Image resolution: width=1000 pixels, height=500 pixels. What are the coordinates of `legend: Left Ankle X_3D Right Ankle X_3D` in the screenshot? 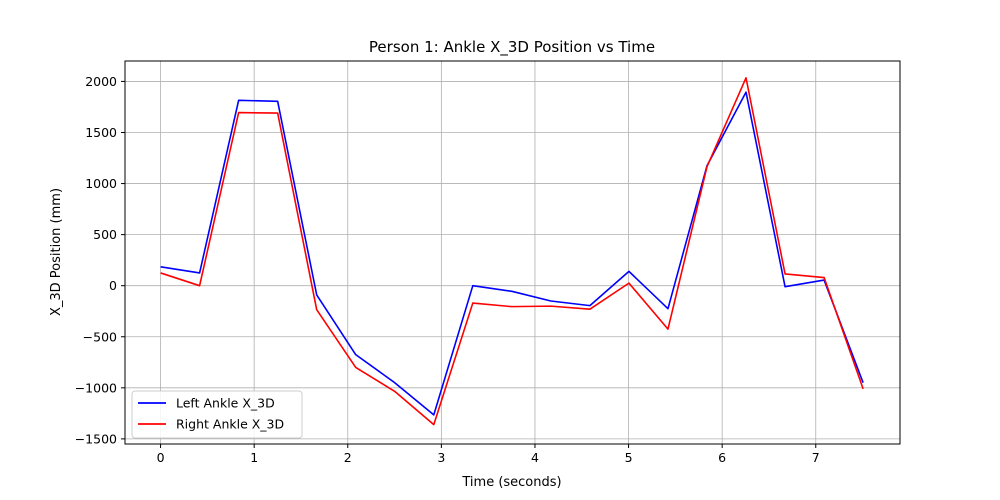 It's located at (217, 414).